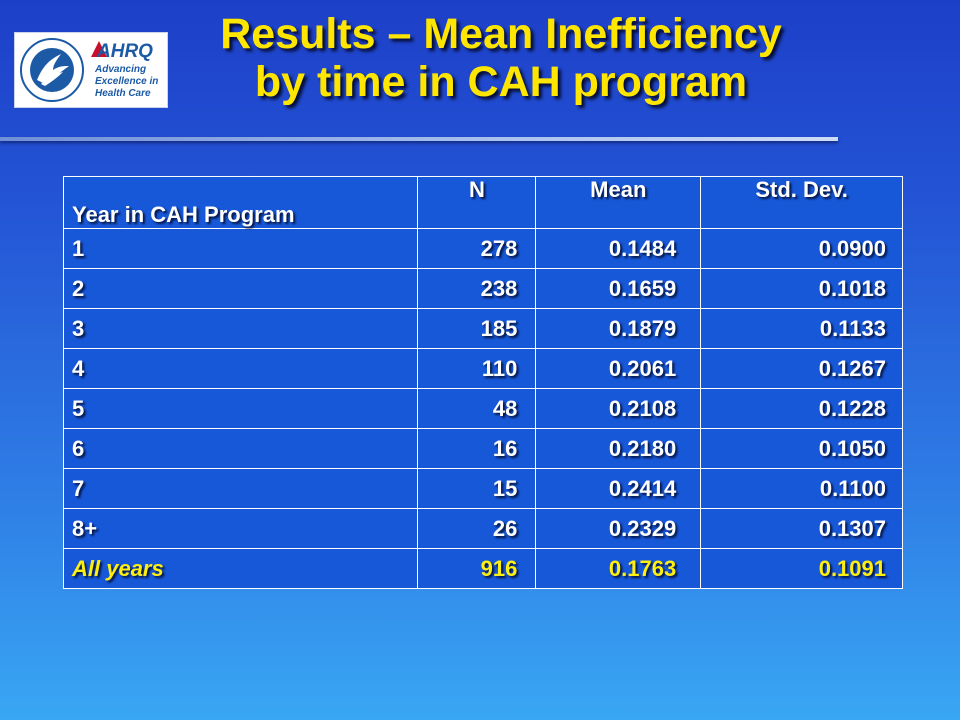 Image resolution: width=960 pixels, height=720 pixels. Describe the element at coordinates (618, 448) in the screenshot. I see `mean-cell: 0.2180` at that location.